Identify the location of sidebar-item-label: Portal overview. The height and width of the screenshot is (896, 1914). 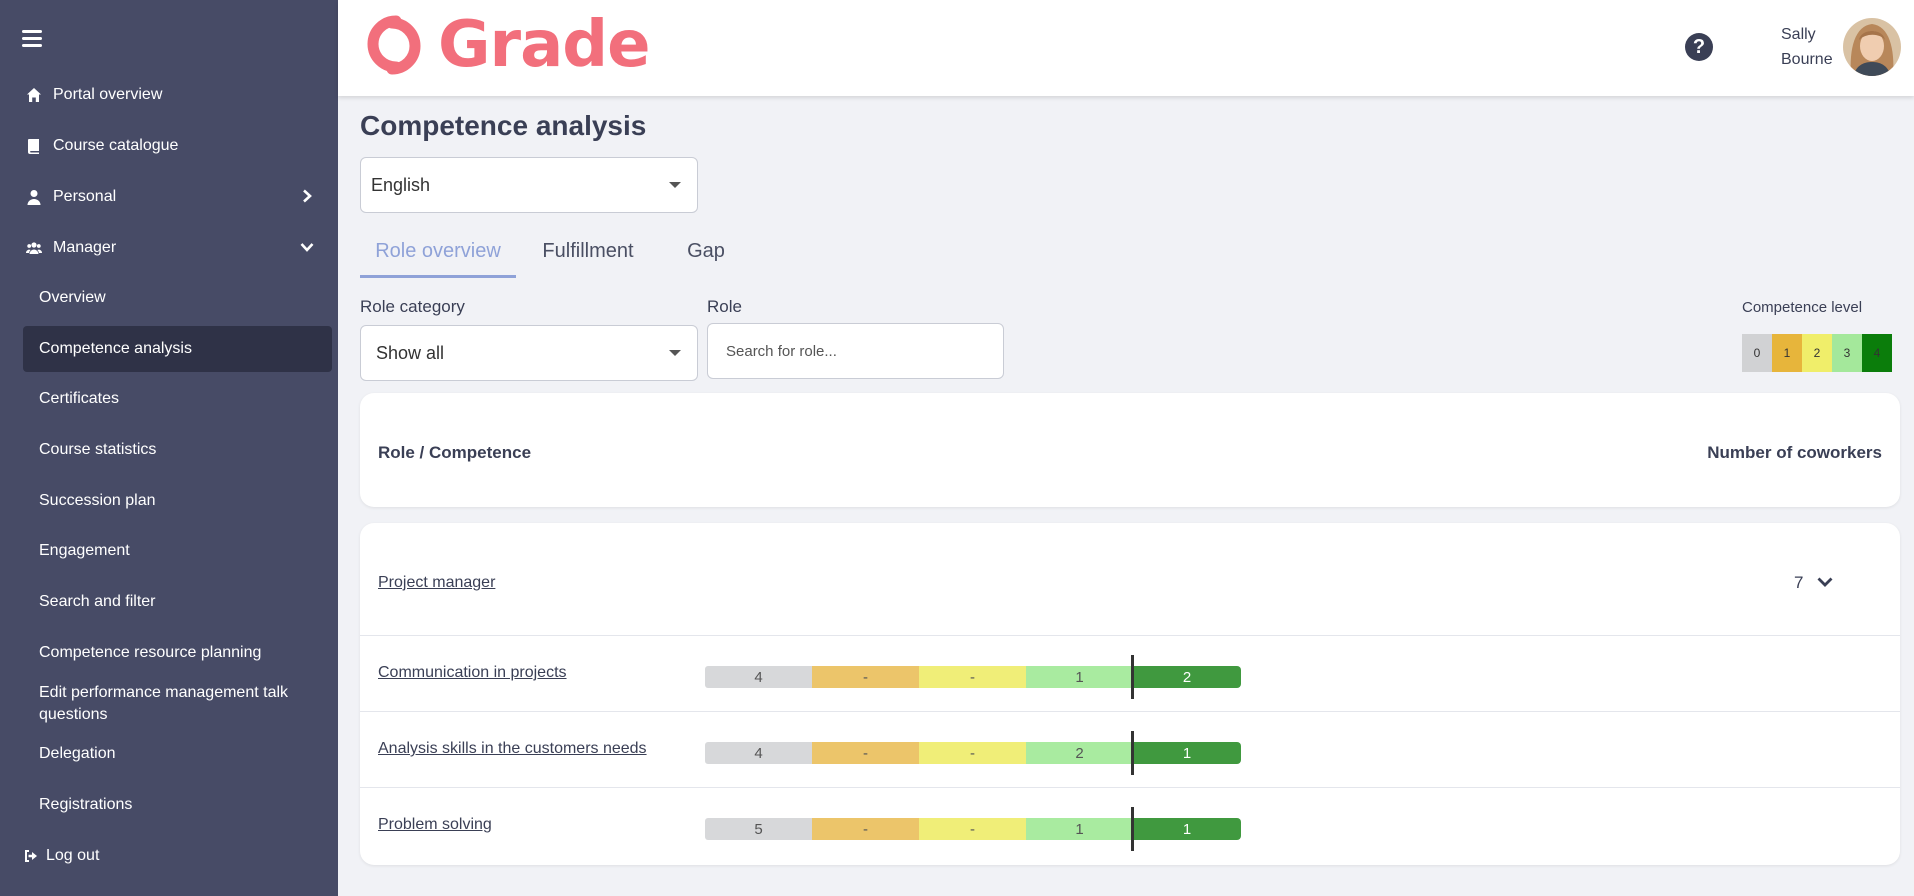
(108, 94).